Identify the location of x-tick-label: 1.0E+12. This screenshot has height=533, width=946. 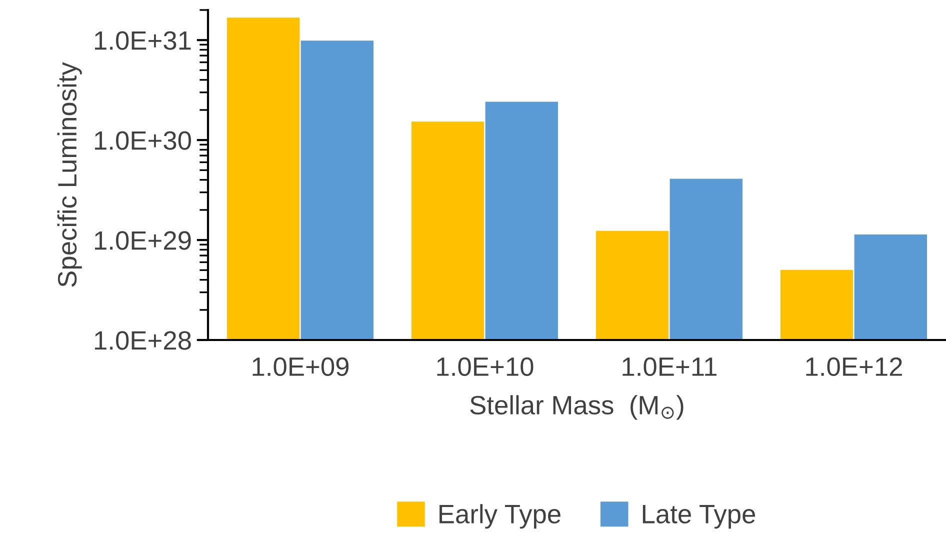
(854, 366).